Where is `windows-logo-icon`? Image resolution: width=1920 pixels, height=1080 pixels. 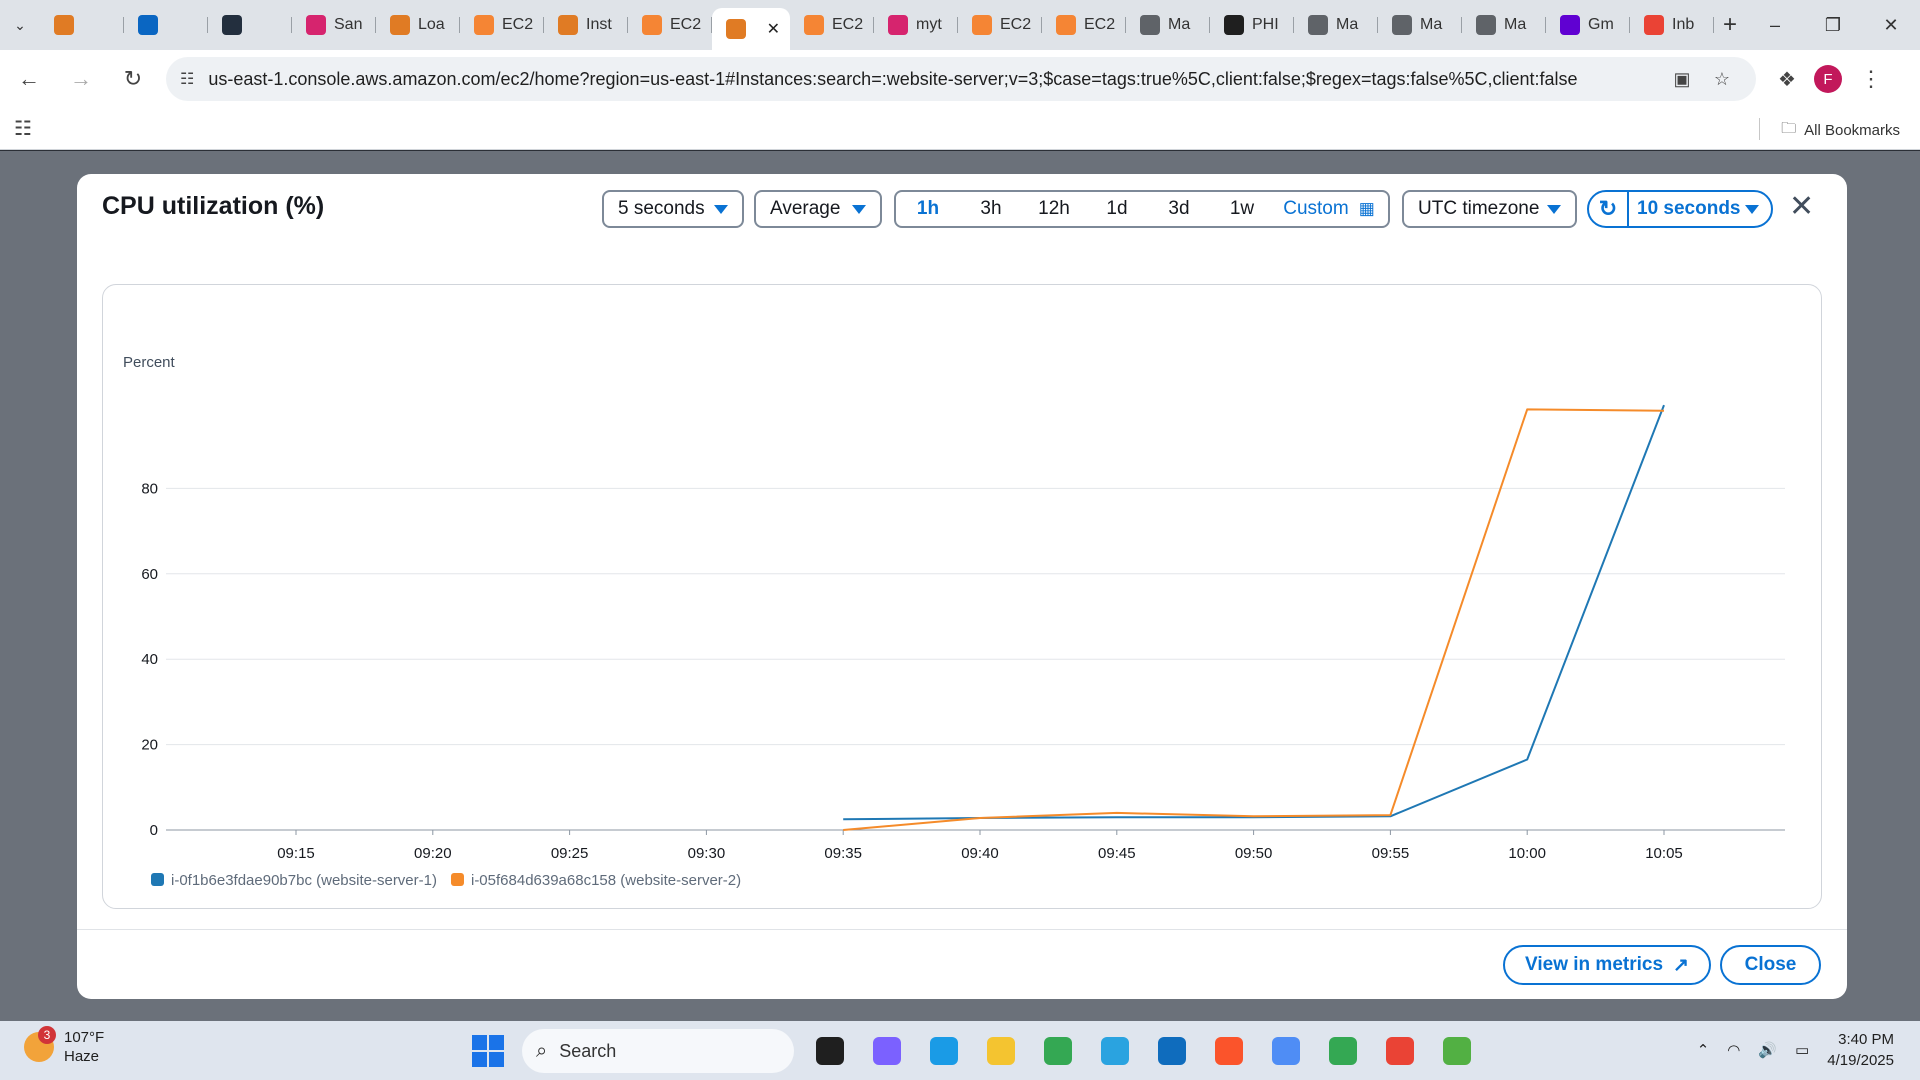
windows-logo-icon is located at coordinates (479, 1042).